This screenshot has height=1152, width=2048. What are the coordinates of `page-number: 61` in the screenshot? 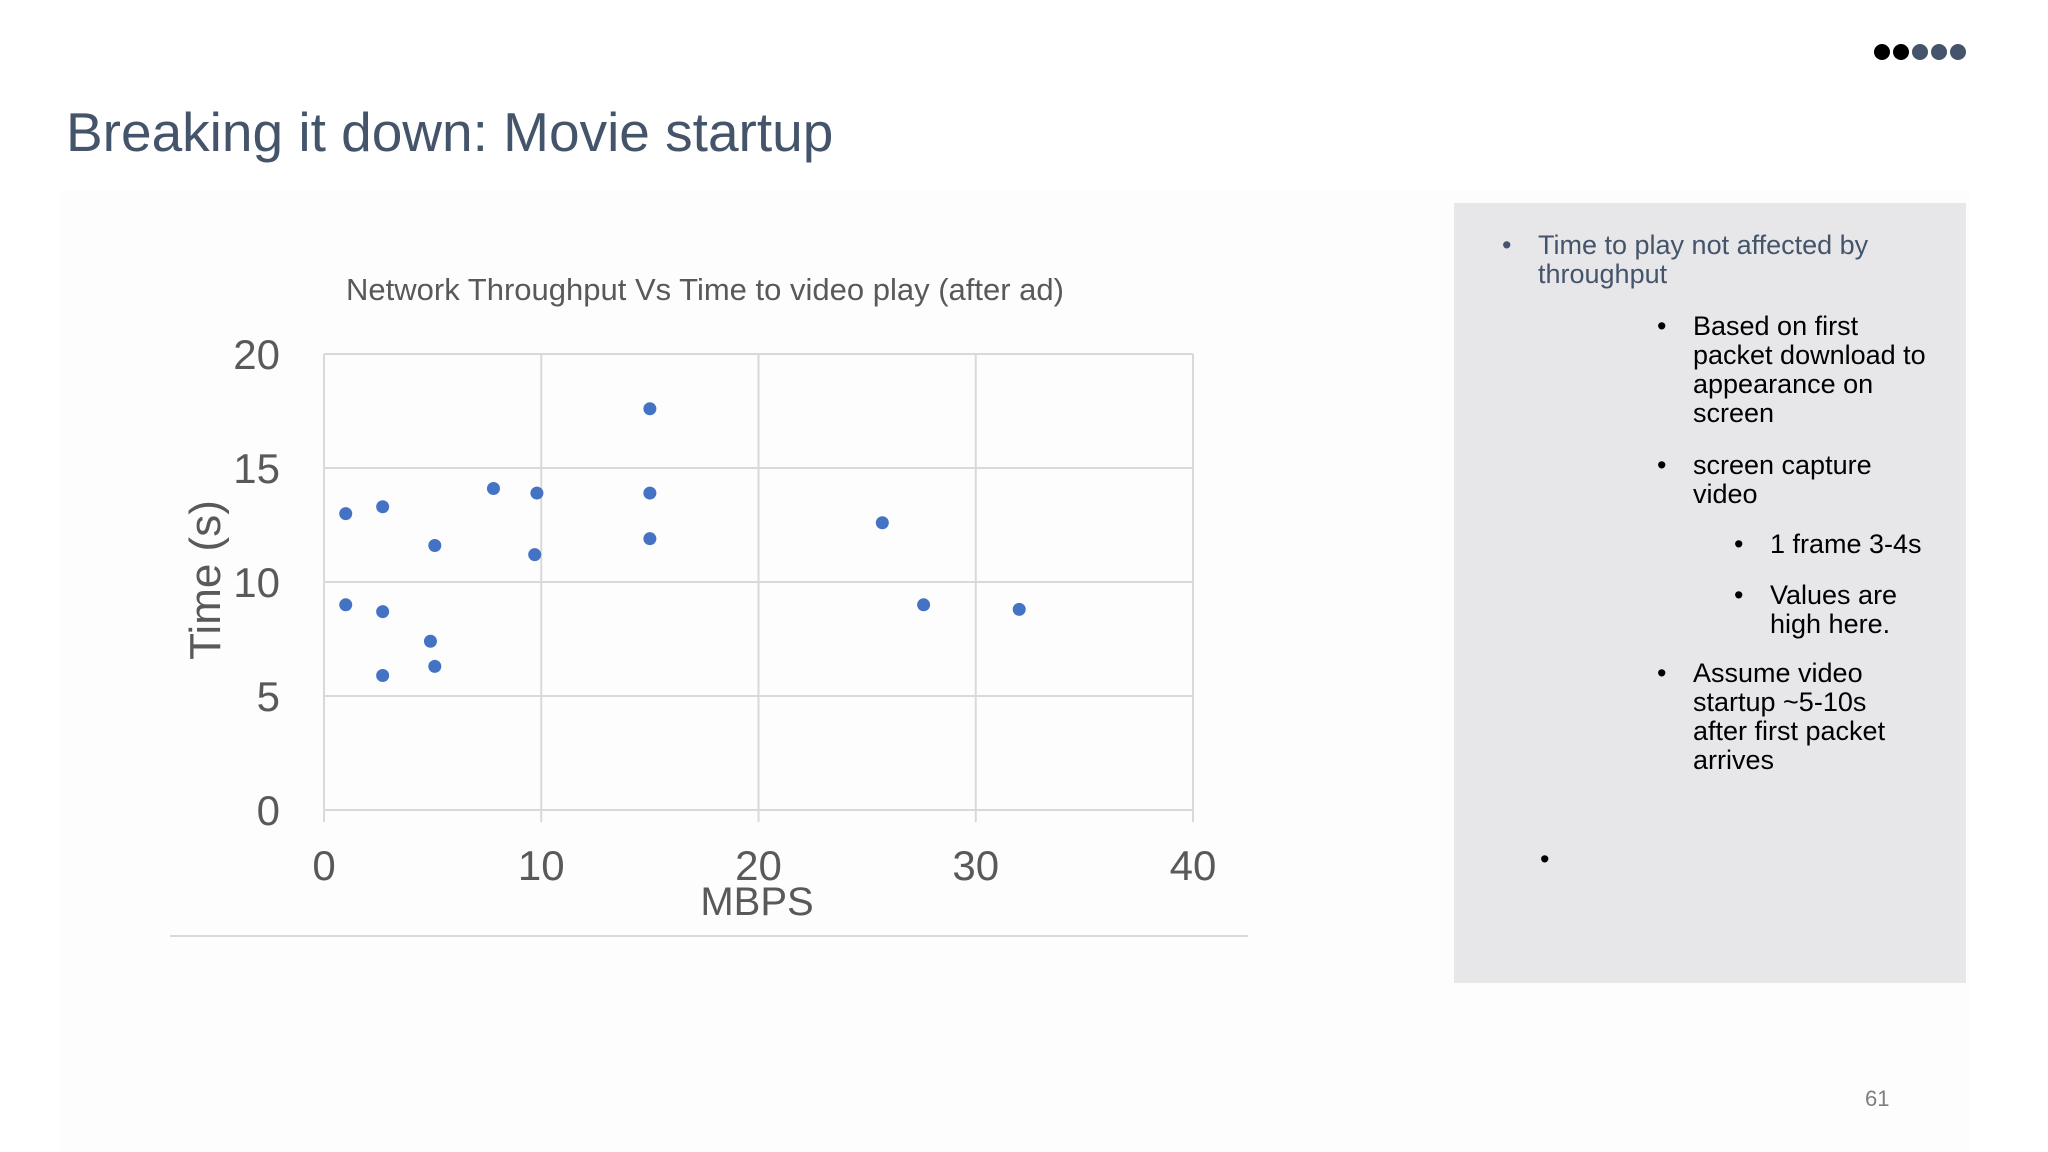 It's located at (1877, 1098).